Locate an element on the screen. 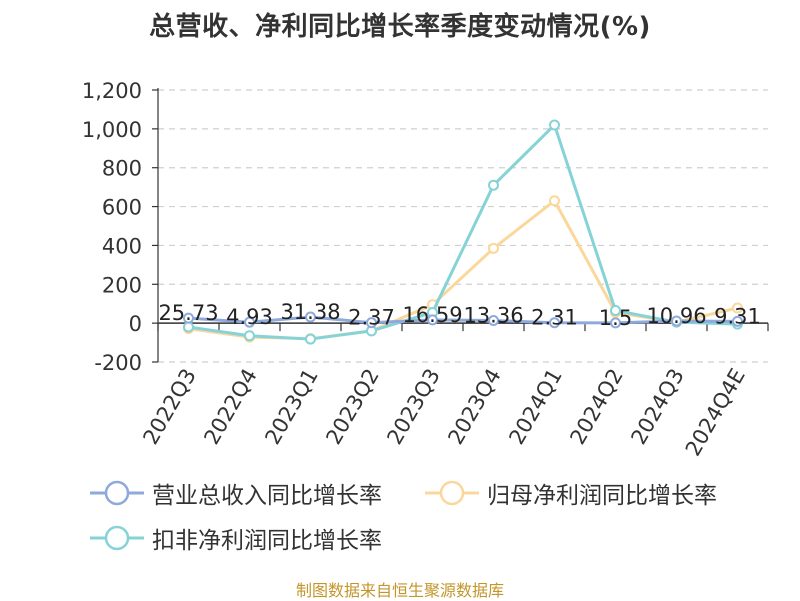 The image size is (800, 601). y-tick-label: 1,000 is located at coordinates (112, 130).